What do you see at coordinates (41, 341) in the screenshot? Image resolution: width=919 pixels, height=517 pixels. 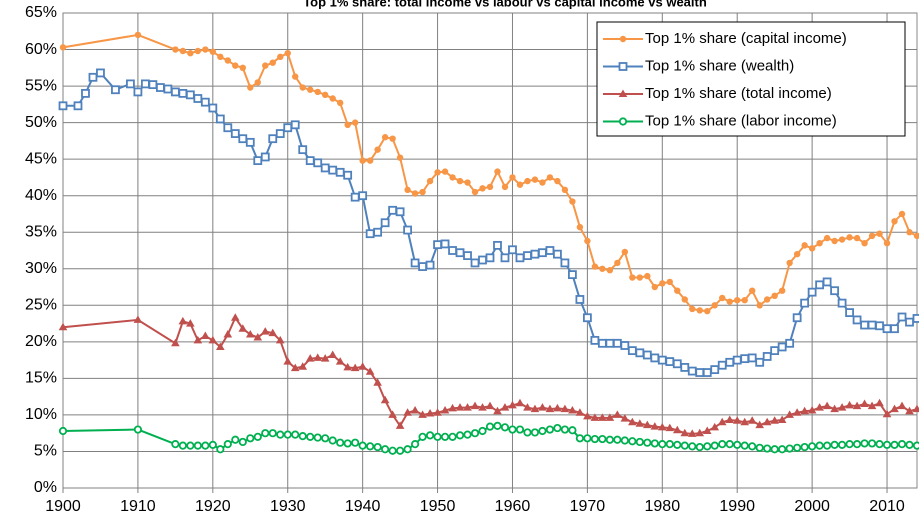 I see `y-tick-label: 20%` at bounding box center [41, 341].